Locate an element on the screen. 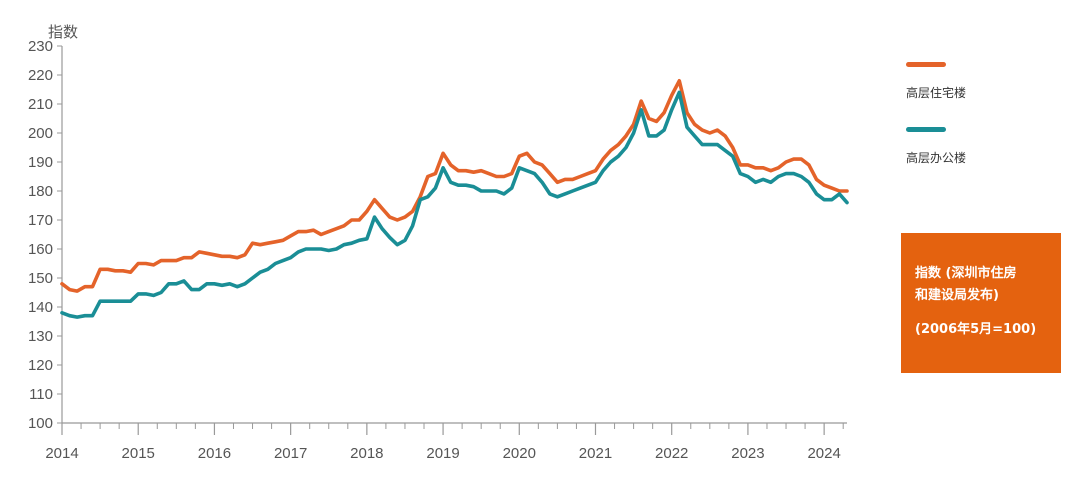 This screenshot has width=1080, height=483. x-tick-label: 2015 is located at coordinates (138, 453).